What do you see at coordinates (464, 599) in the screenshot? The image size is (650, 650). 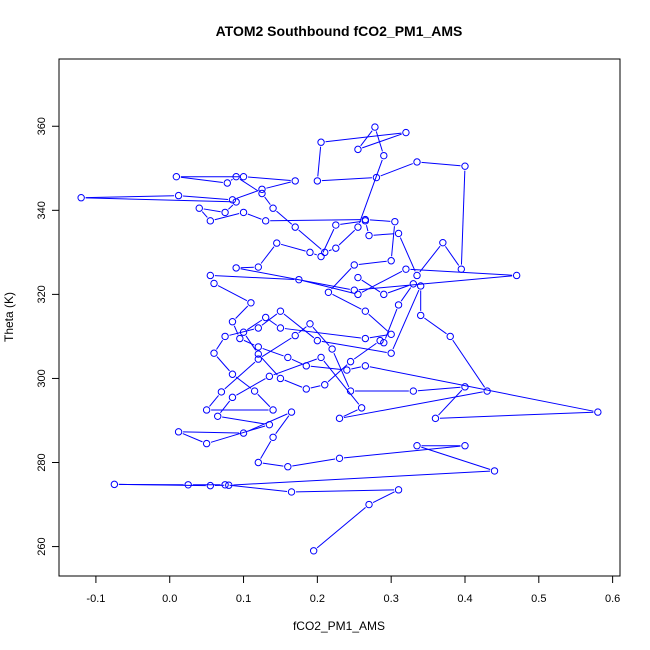 I see `x-tick-label: 0.4` at bounding box center [464, 599].